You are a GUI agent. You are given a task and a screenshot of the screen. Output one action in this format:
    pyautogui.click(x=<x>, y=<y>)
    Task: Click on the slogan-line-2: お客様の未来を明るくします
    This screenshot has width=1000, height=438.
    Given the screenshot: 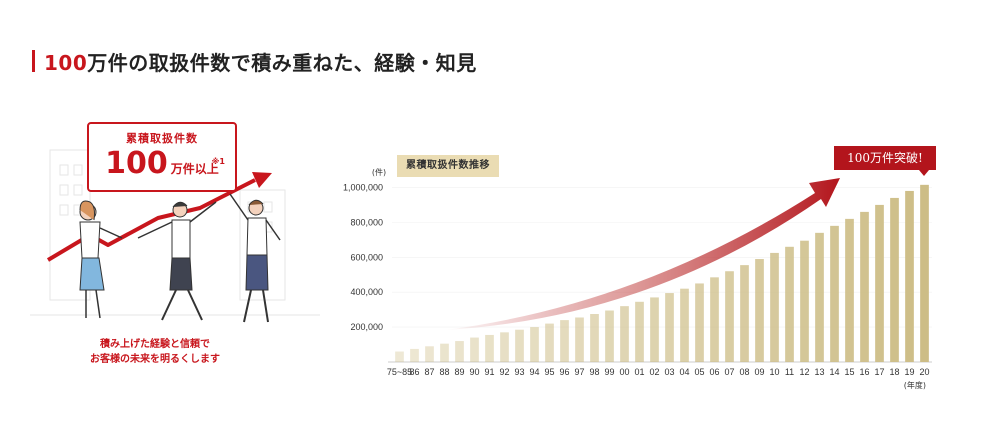 What is the action you would take?
    pyautogui.click(x=155, y=359)
    